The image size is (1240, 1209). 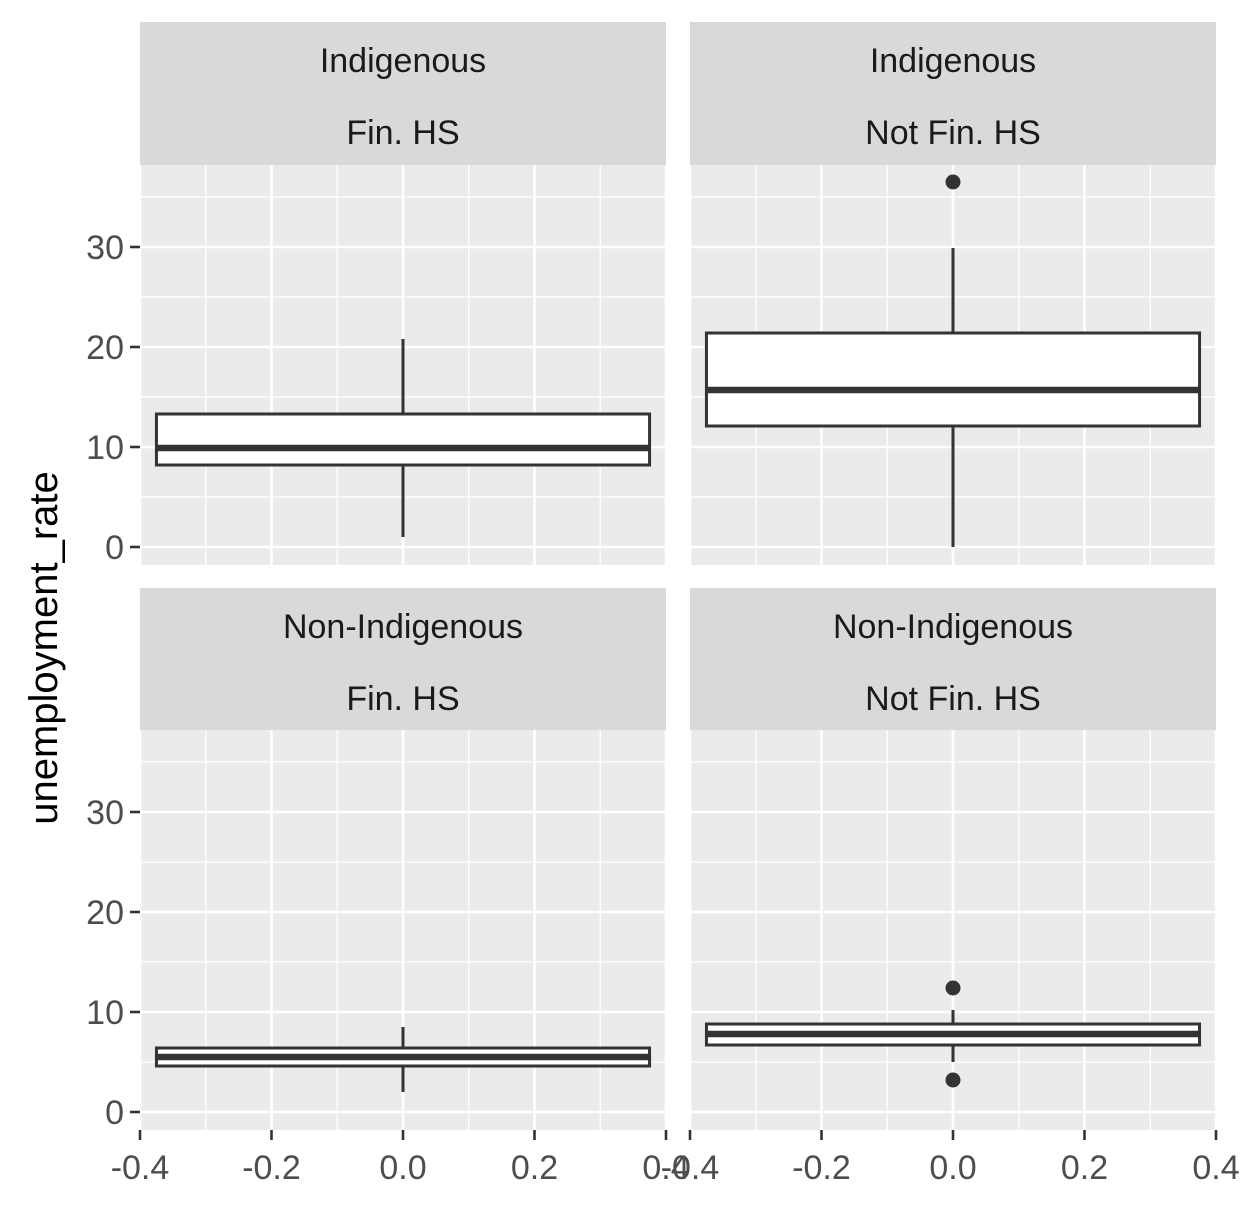 What do you see at coordinates (44, 648) in the screenshot?
I see `y-axis-title: unemployment_rate` at bounding box center [44, 648].